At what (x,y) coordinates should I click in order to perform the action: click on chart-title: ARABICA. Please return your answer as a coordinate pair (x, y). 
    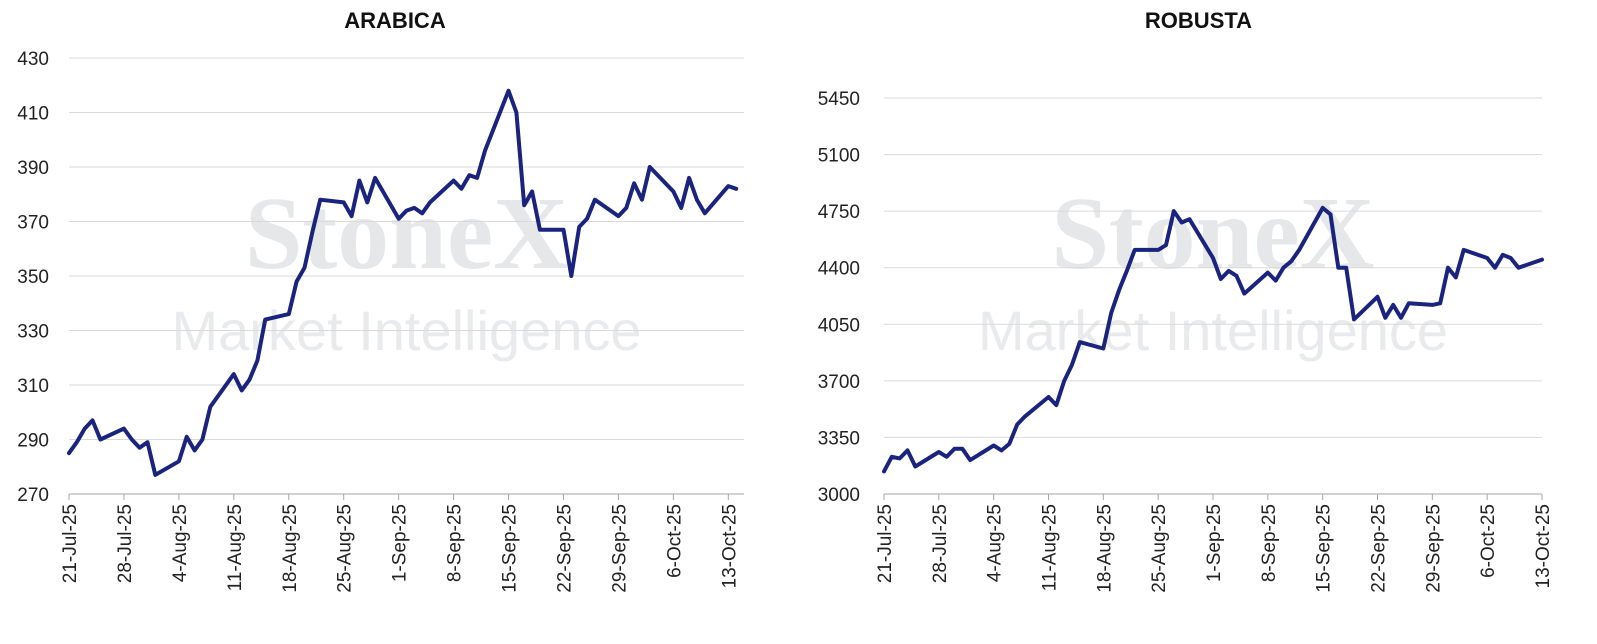
    Looking at the image, I should click on (395, 20).